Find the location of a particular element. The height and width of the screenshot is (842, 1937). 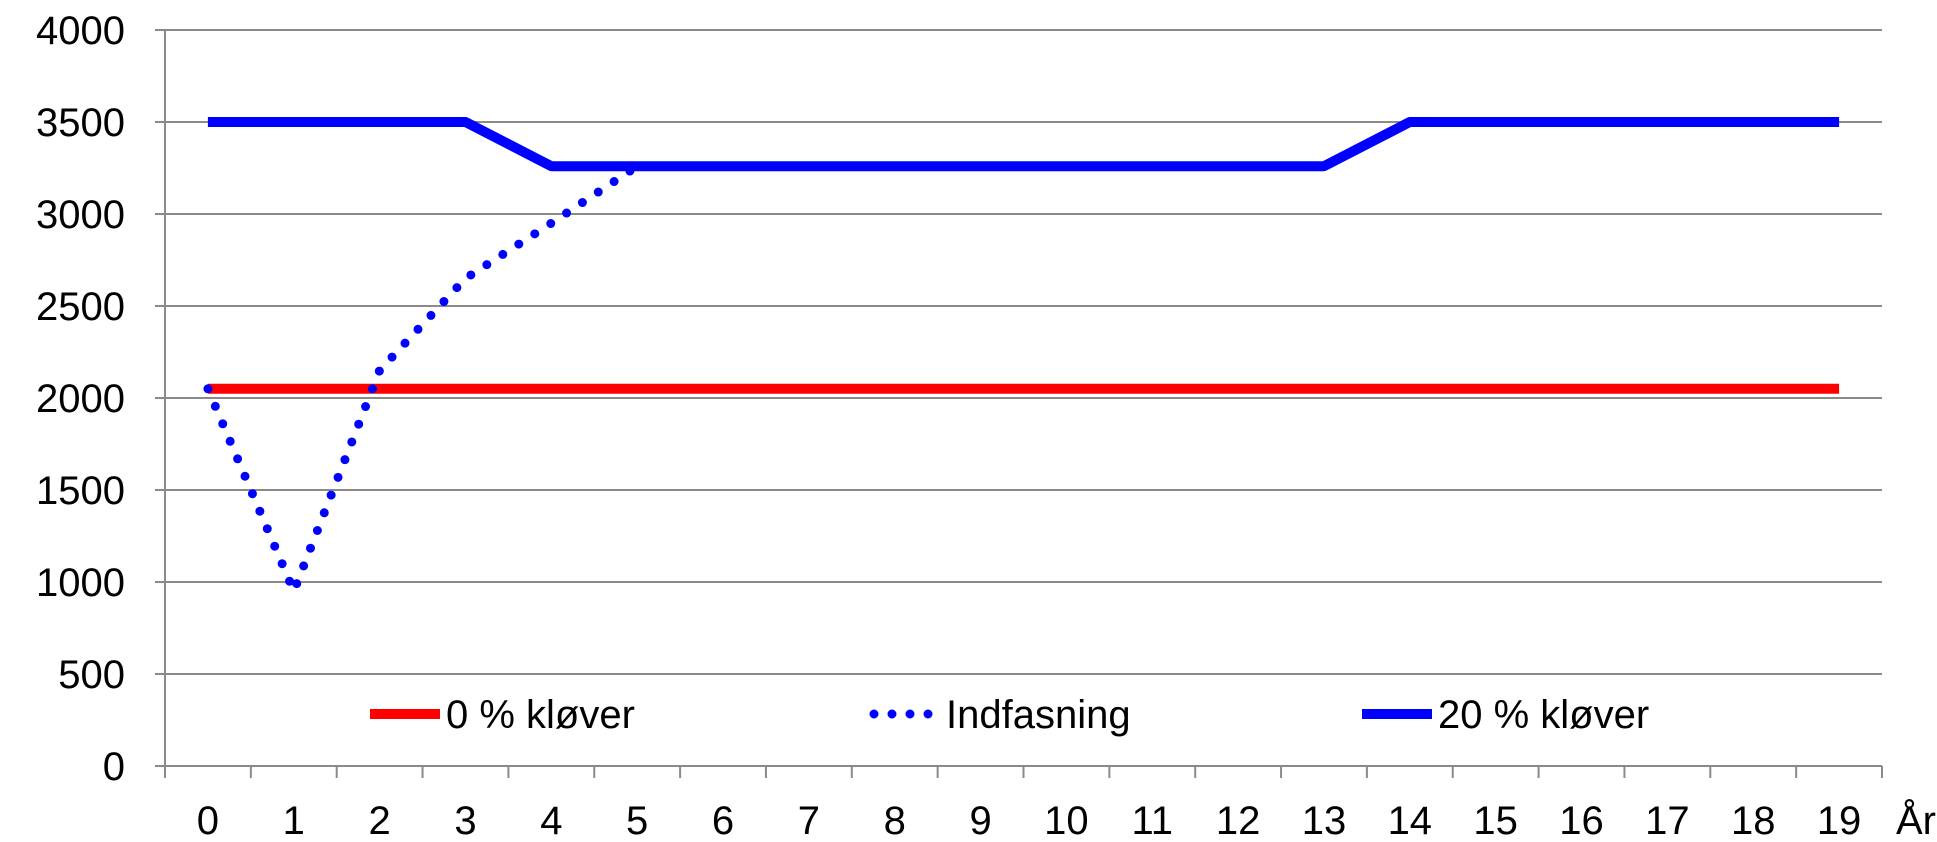

x-tick-label: 12 is located at coordinates (1238, 820).